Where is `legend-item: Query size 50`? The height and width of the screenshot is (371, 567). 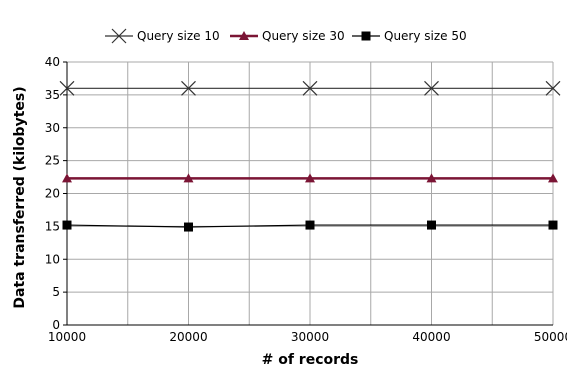
legend-item: Query size 50 is located at coordinates (409, 36).